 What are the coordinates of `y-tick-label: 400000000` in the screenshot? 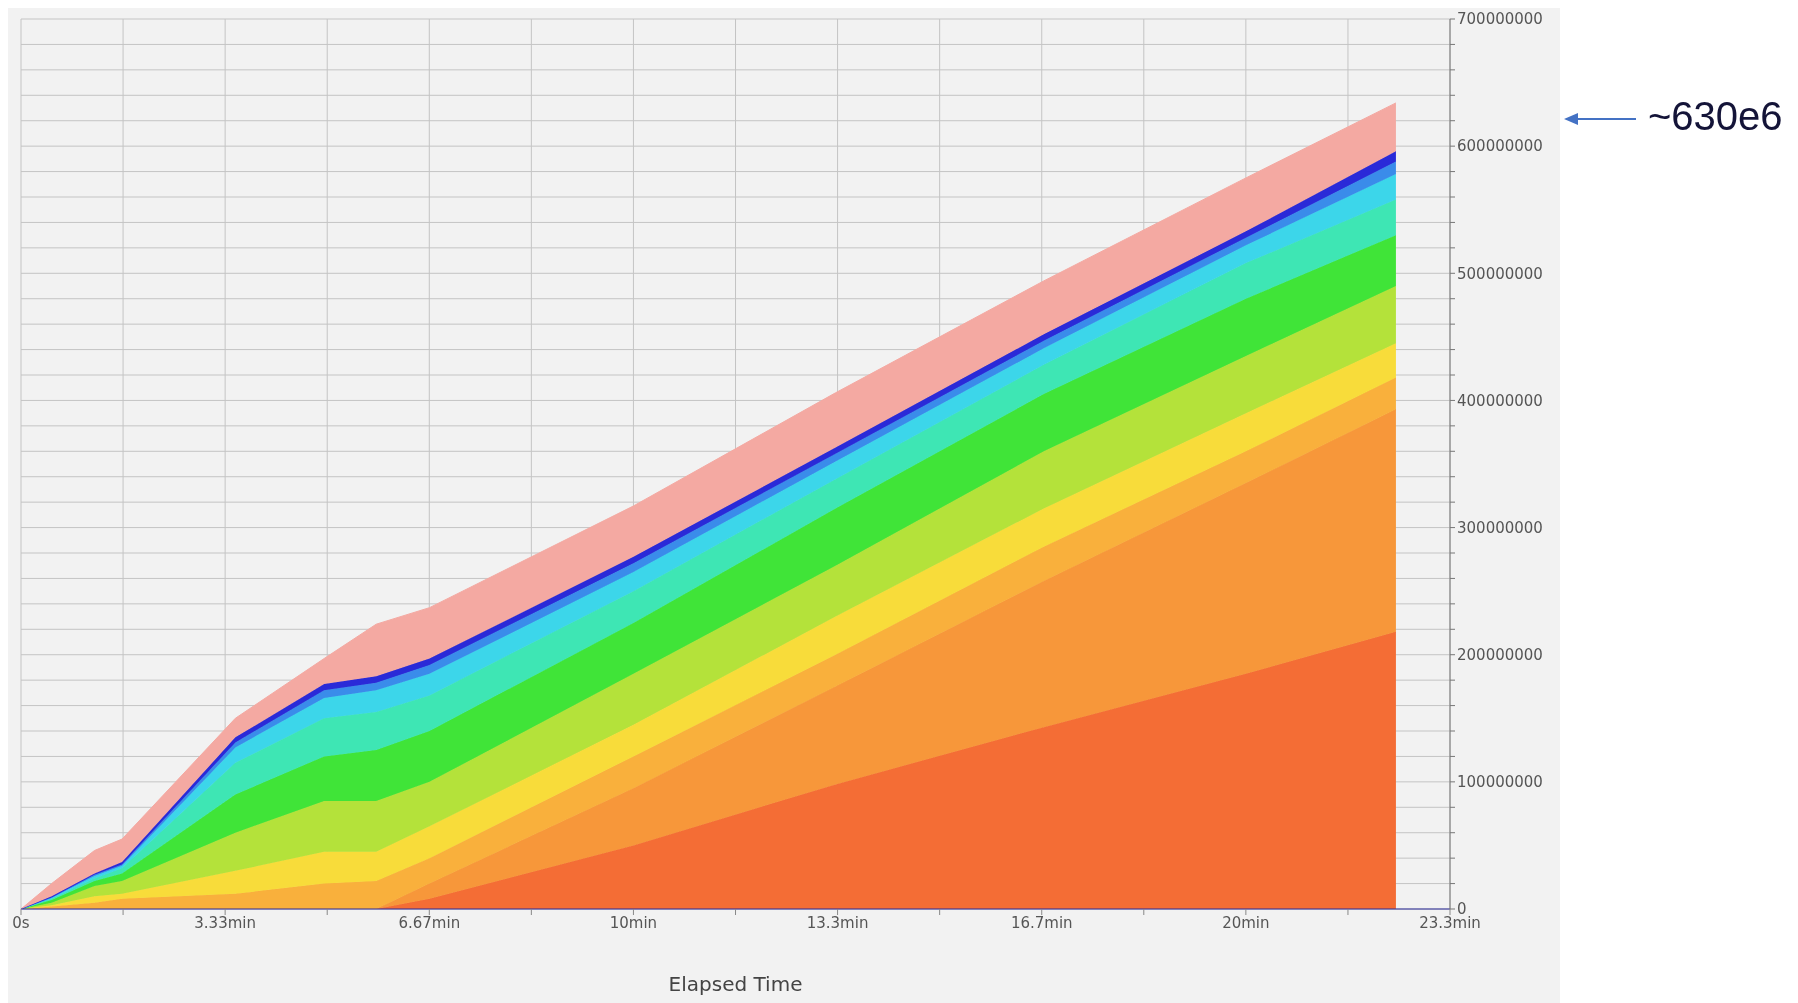 It's located at (1500, 400).